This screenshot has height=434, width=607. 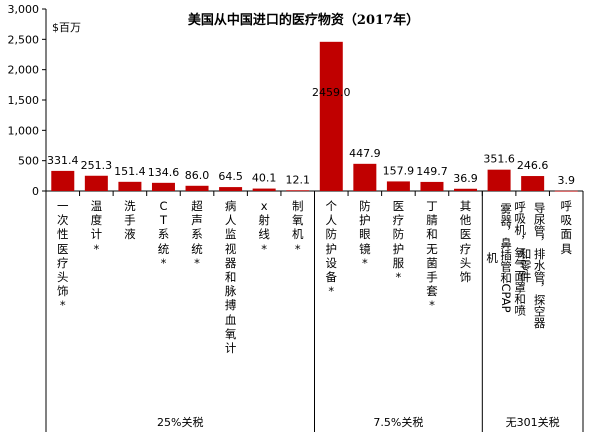 What do you see at coordinates (398, 242) in the screenshot?
I see `category-label: 医疗防护服*` at bounding box center [398, 242].